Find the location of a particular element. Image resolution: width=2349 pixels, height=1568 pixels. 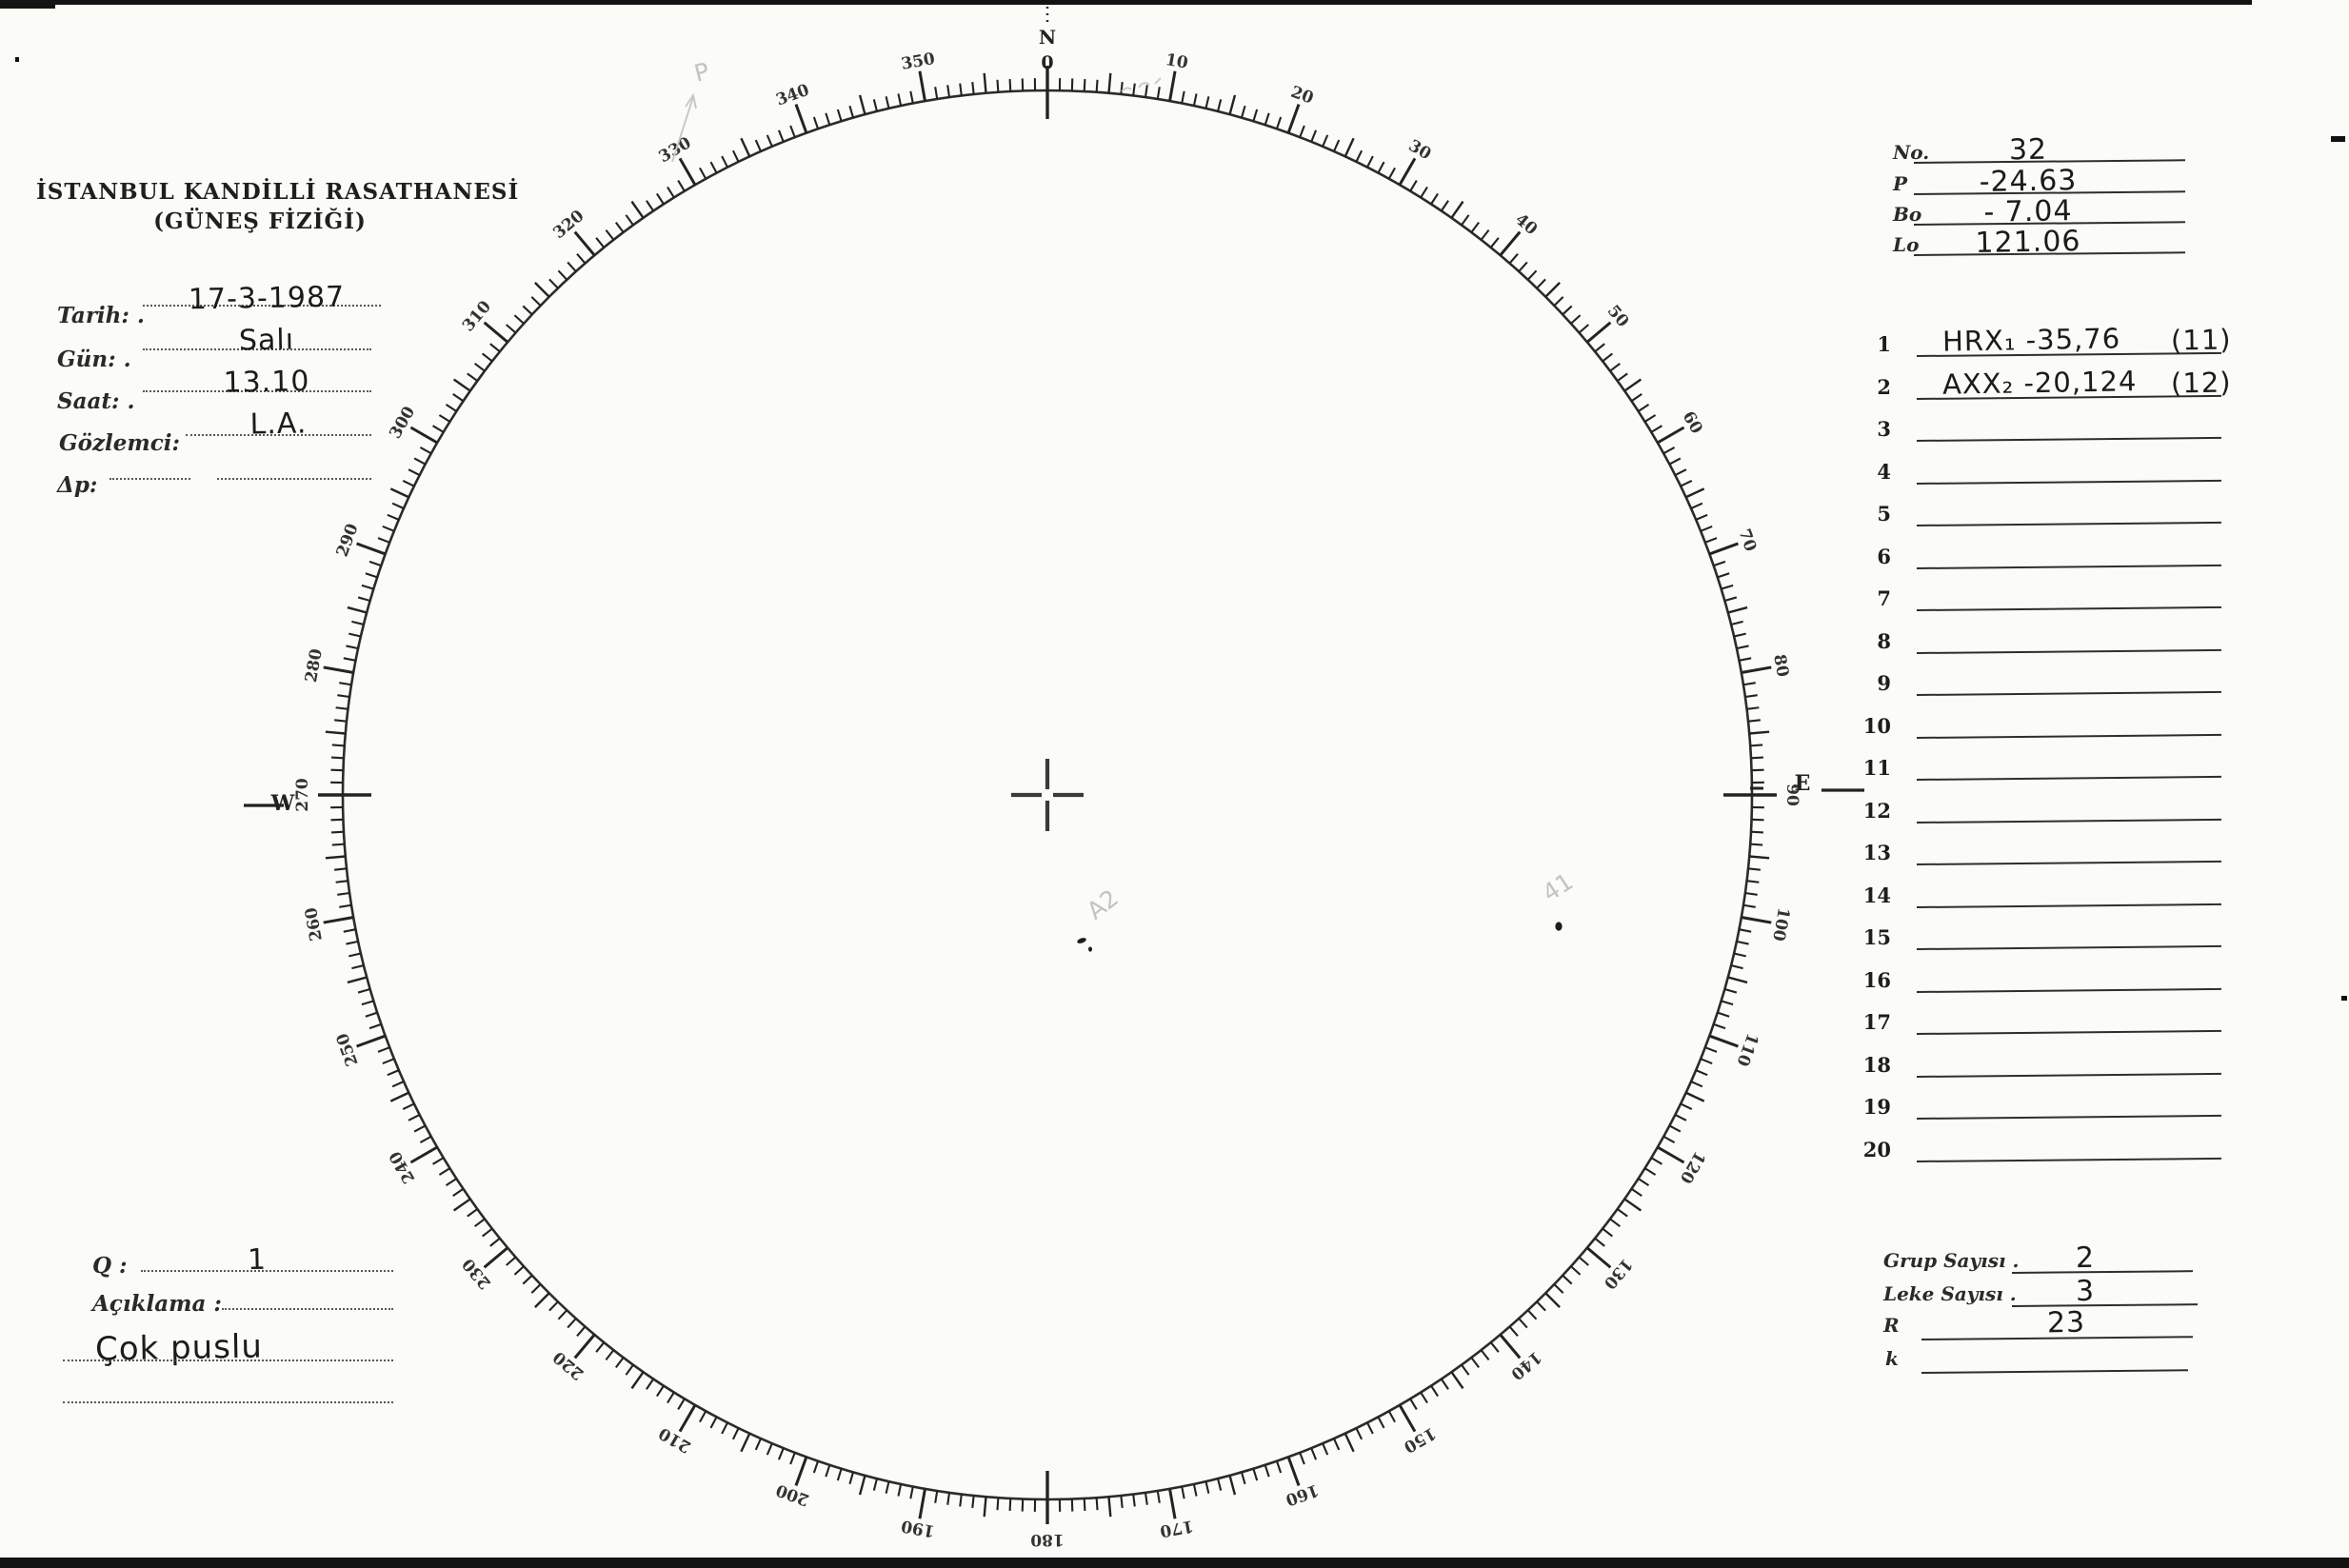

field-line-saat is located at coordinates (257, 391).